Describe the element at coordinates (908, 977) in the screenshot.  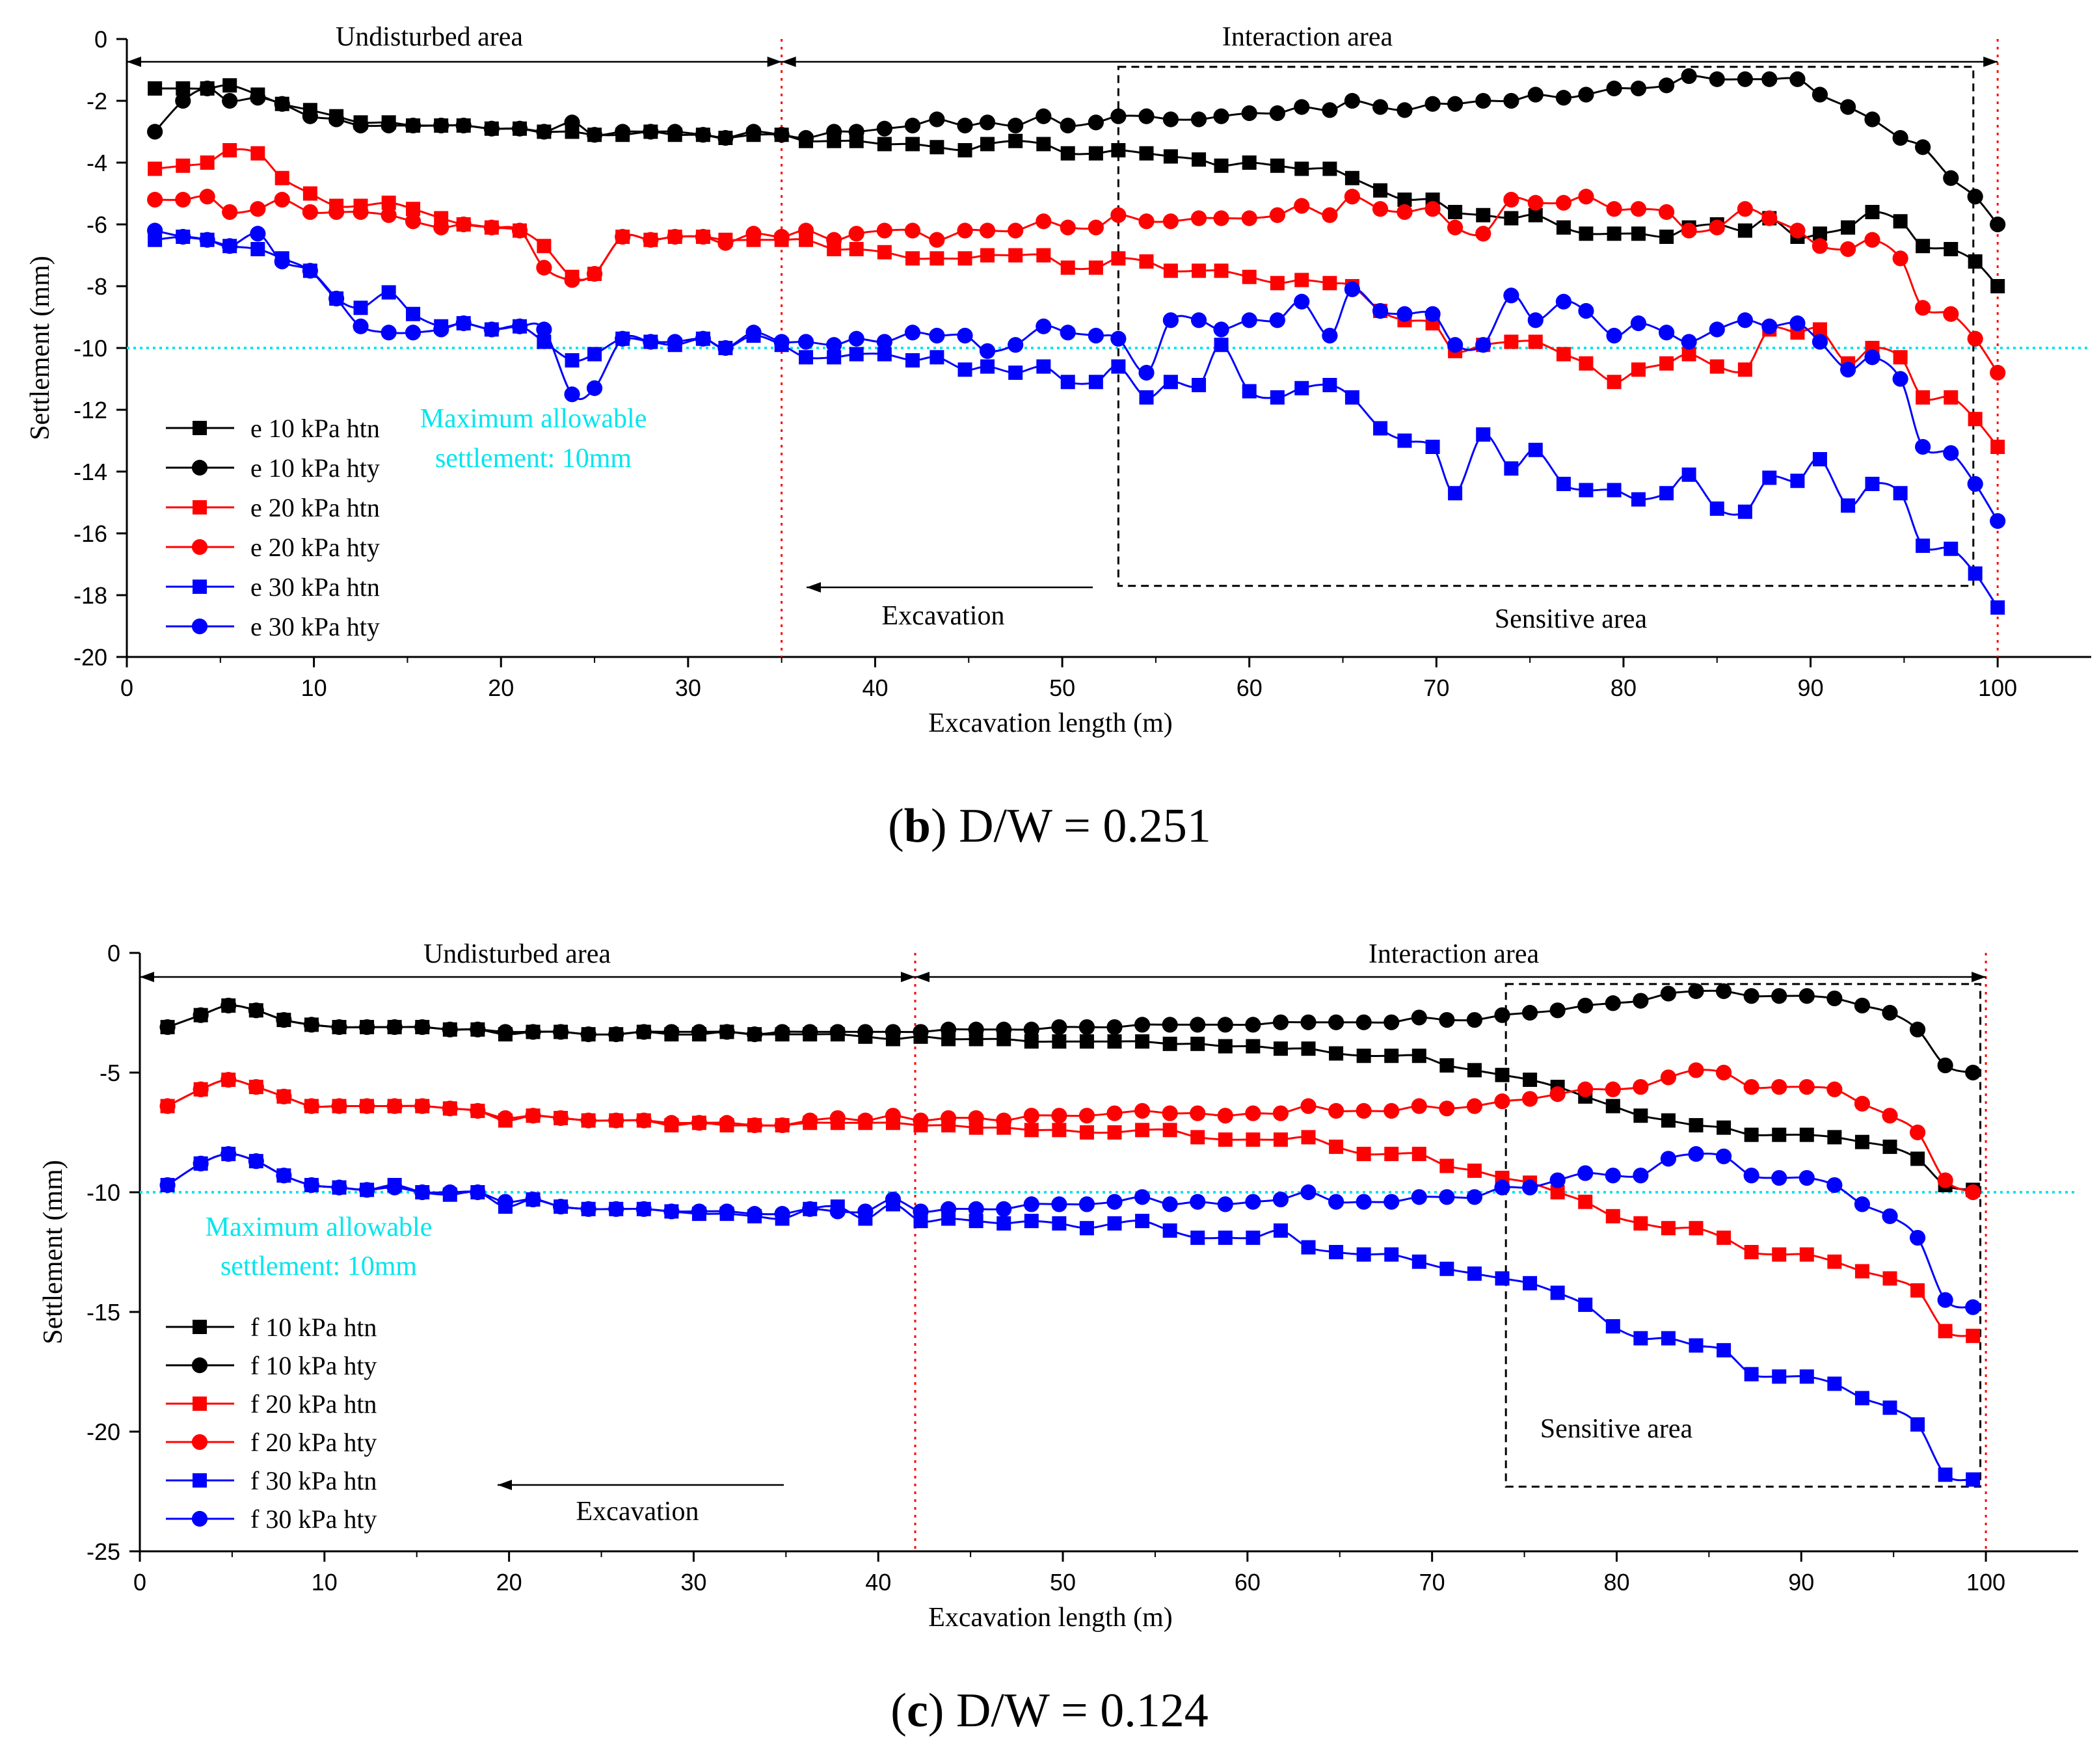
I see `panel-c-undisturbed-arrow-right-head` at that location.